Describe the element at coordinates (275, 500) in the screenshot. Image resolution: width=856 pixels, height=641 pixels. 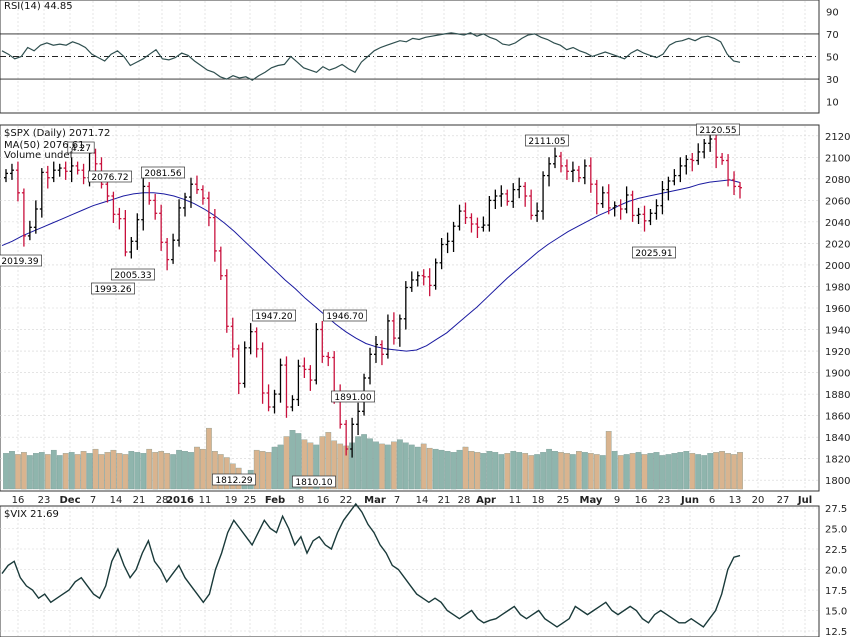
I see `x-tick-label: Feb` at that location.